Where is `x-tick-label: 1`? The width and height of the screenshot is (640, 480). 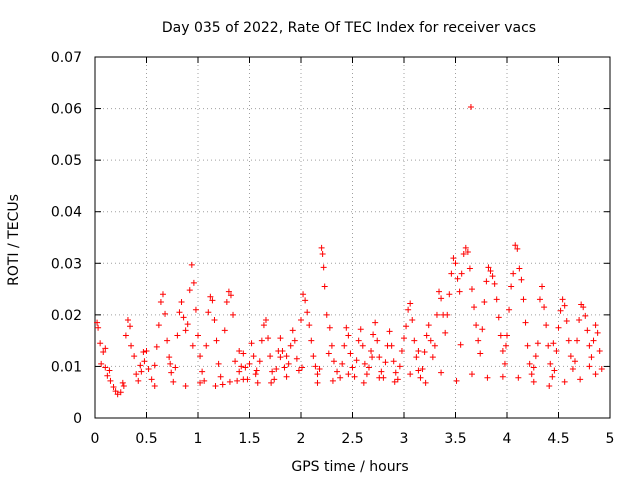 x-tick-label: 1 is located at coordinates (198, 439).